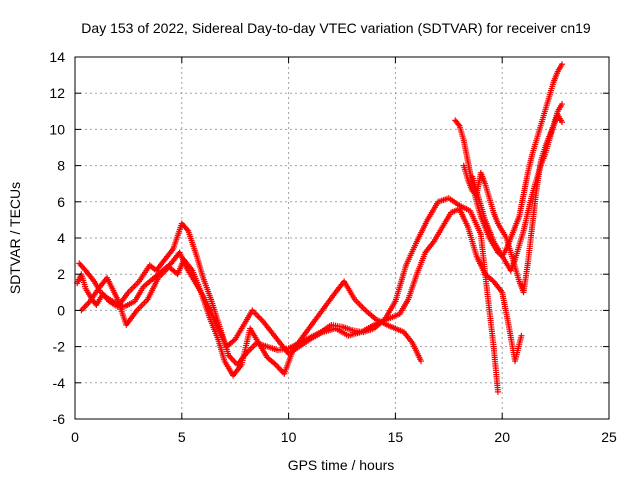 Image resolution: width=640 pixels, height=480 pixels. What do you see at coordinates (61, 202) in the screenshot?
I see `y-tick-label: 6` at bounding box center [61, 202].